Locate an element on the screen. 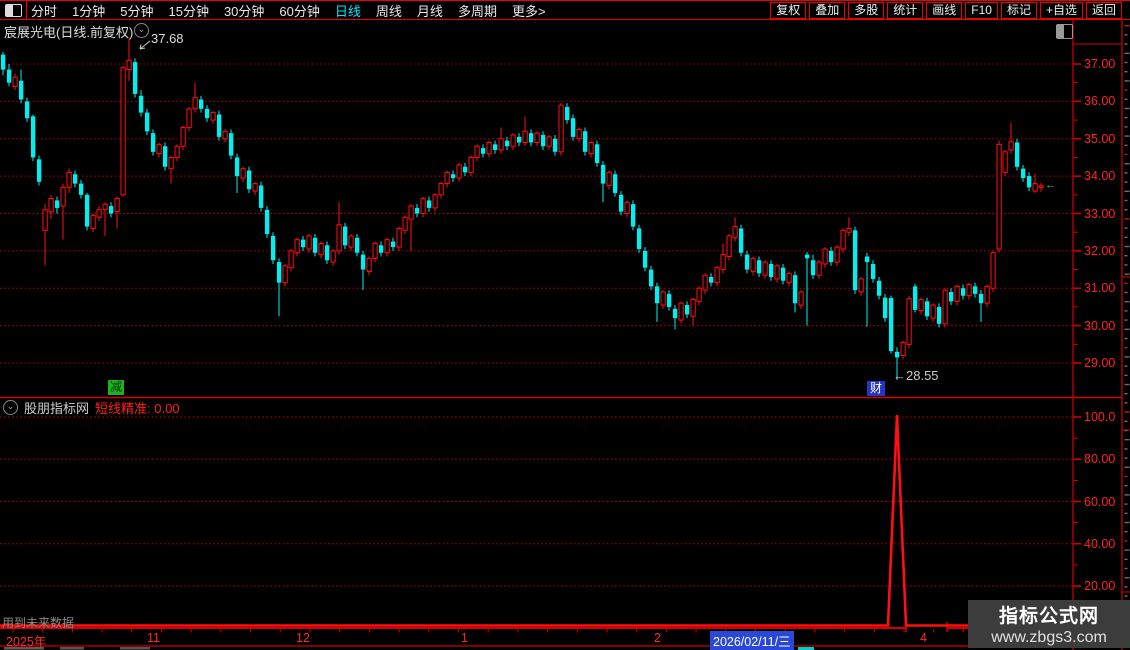  date-label: 12 is located at coordinates (303, 638).